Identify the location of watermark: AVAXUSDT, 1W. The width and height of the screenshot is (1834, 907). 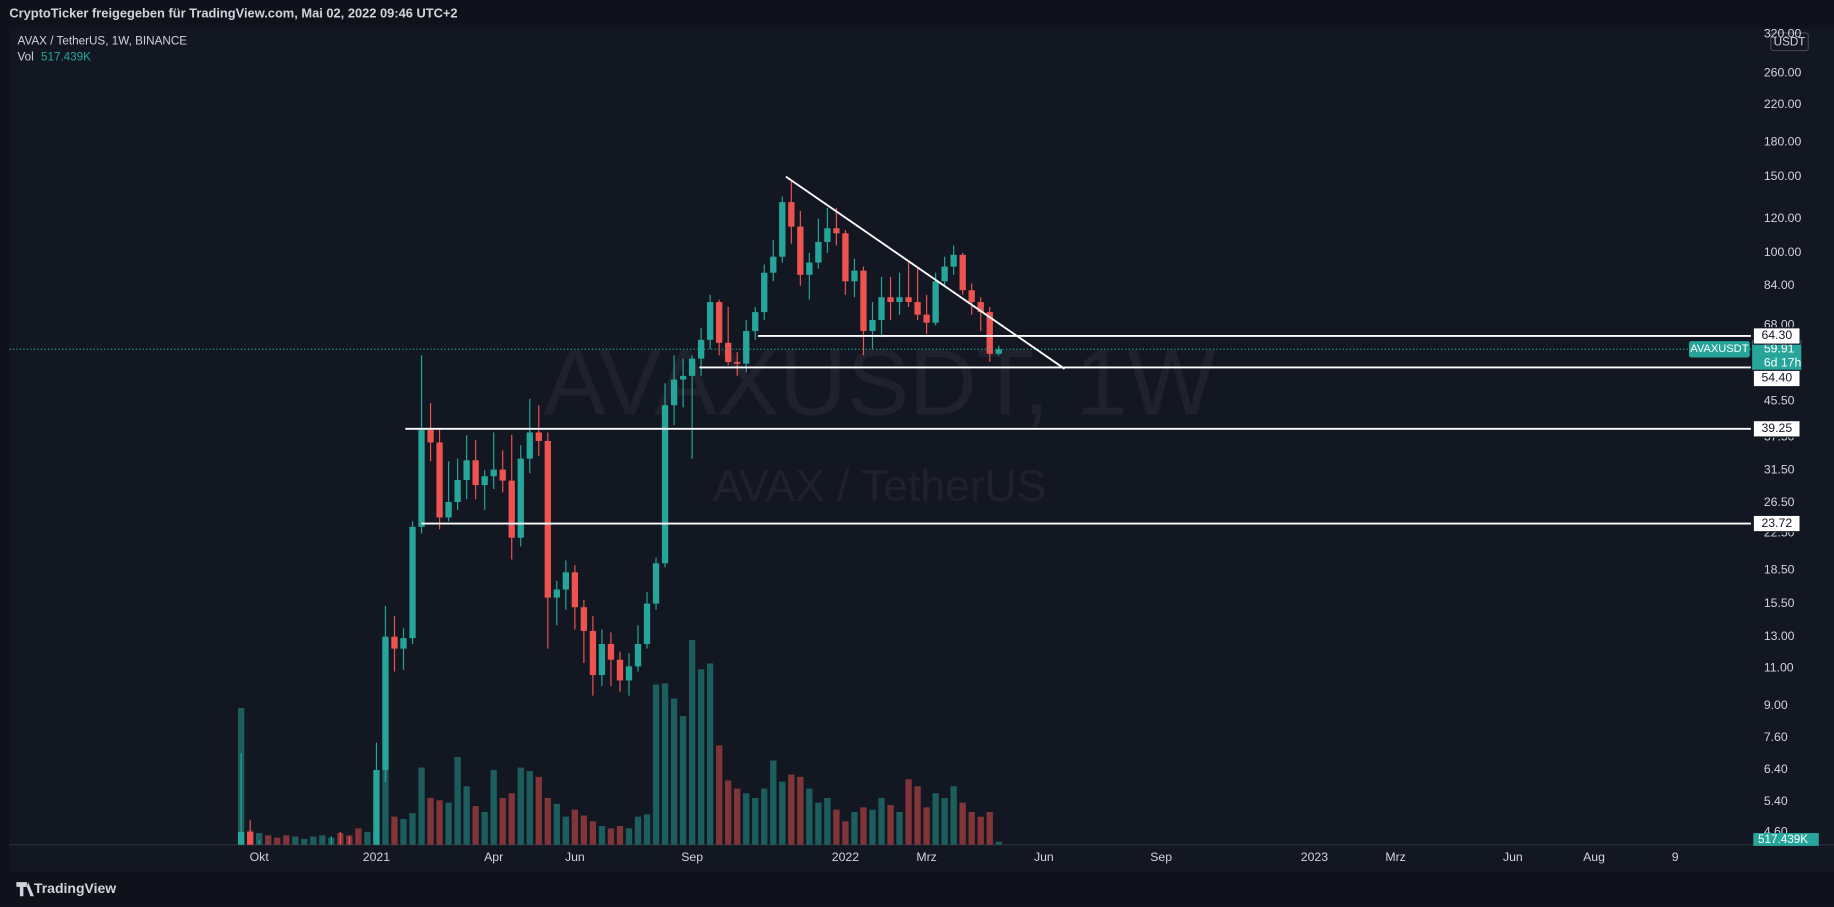
(879, 381).